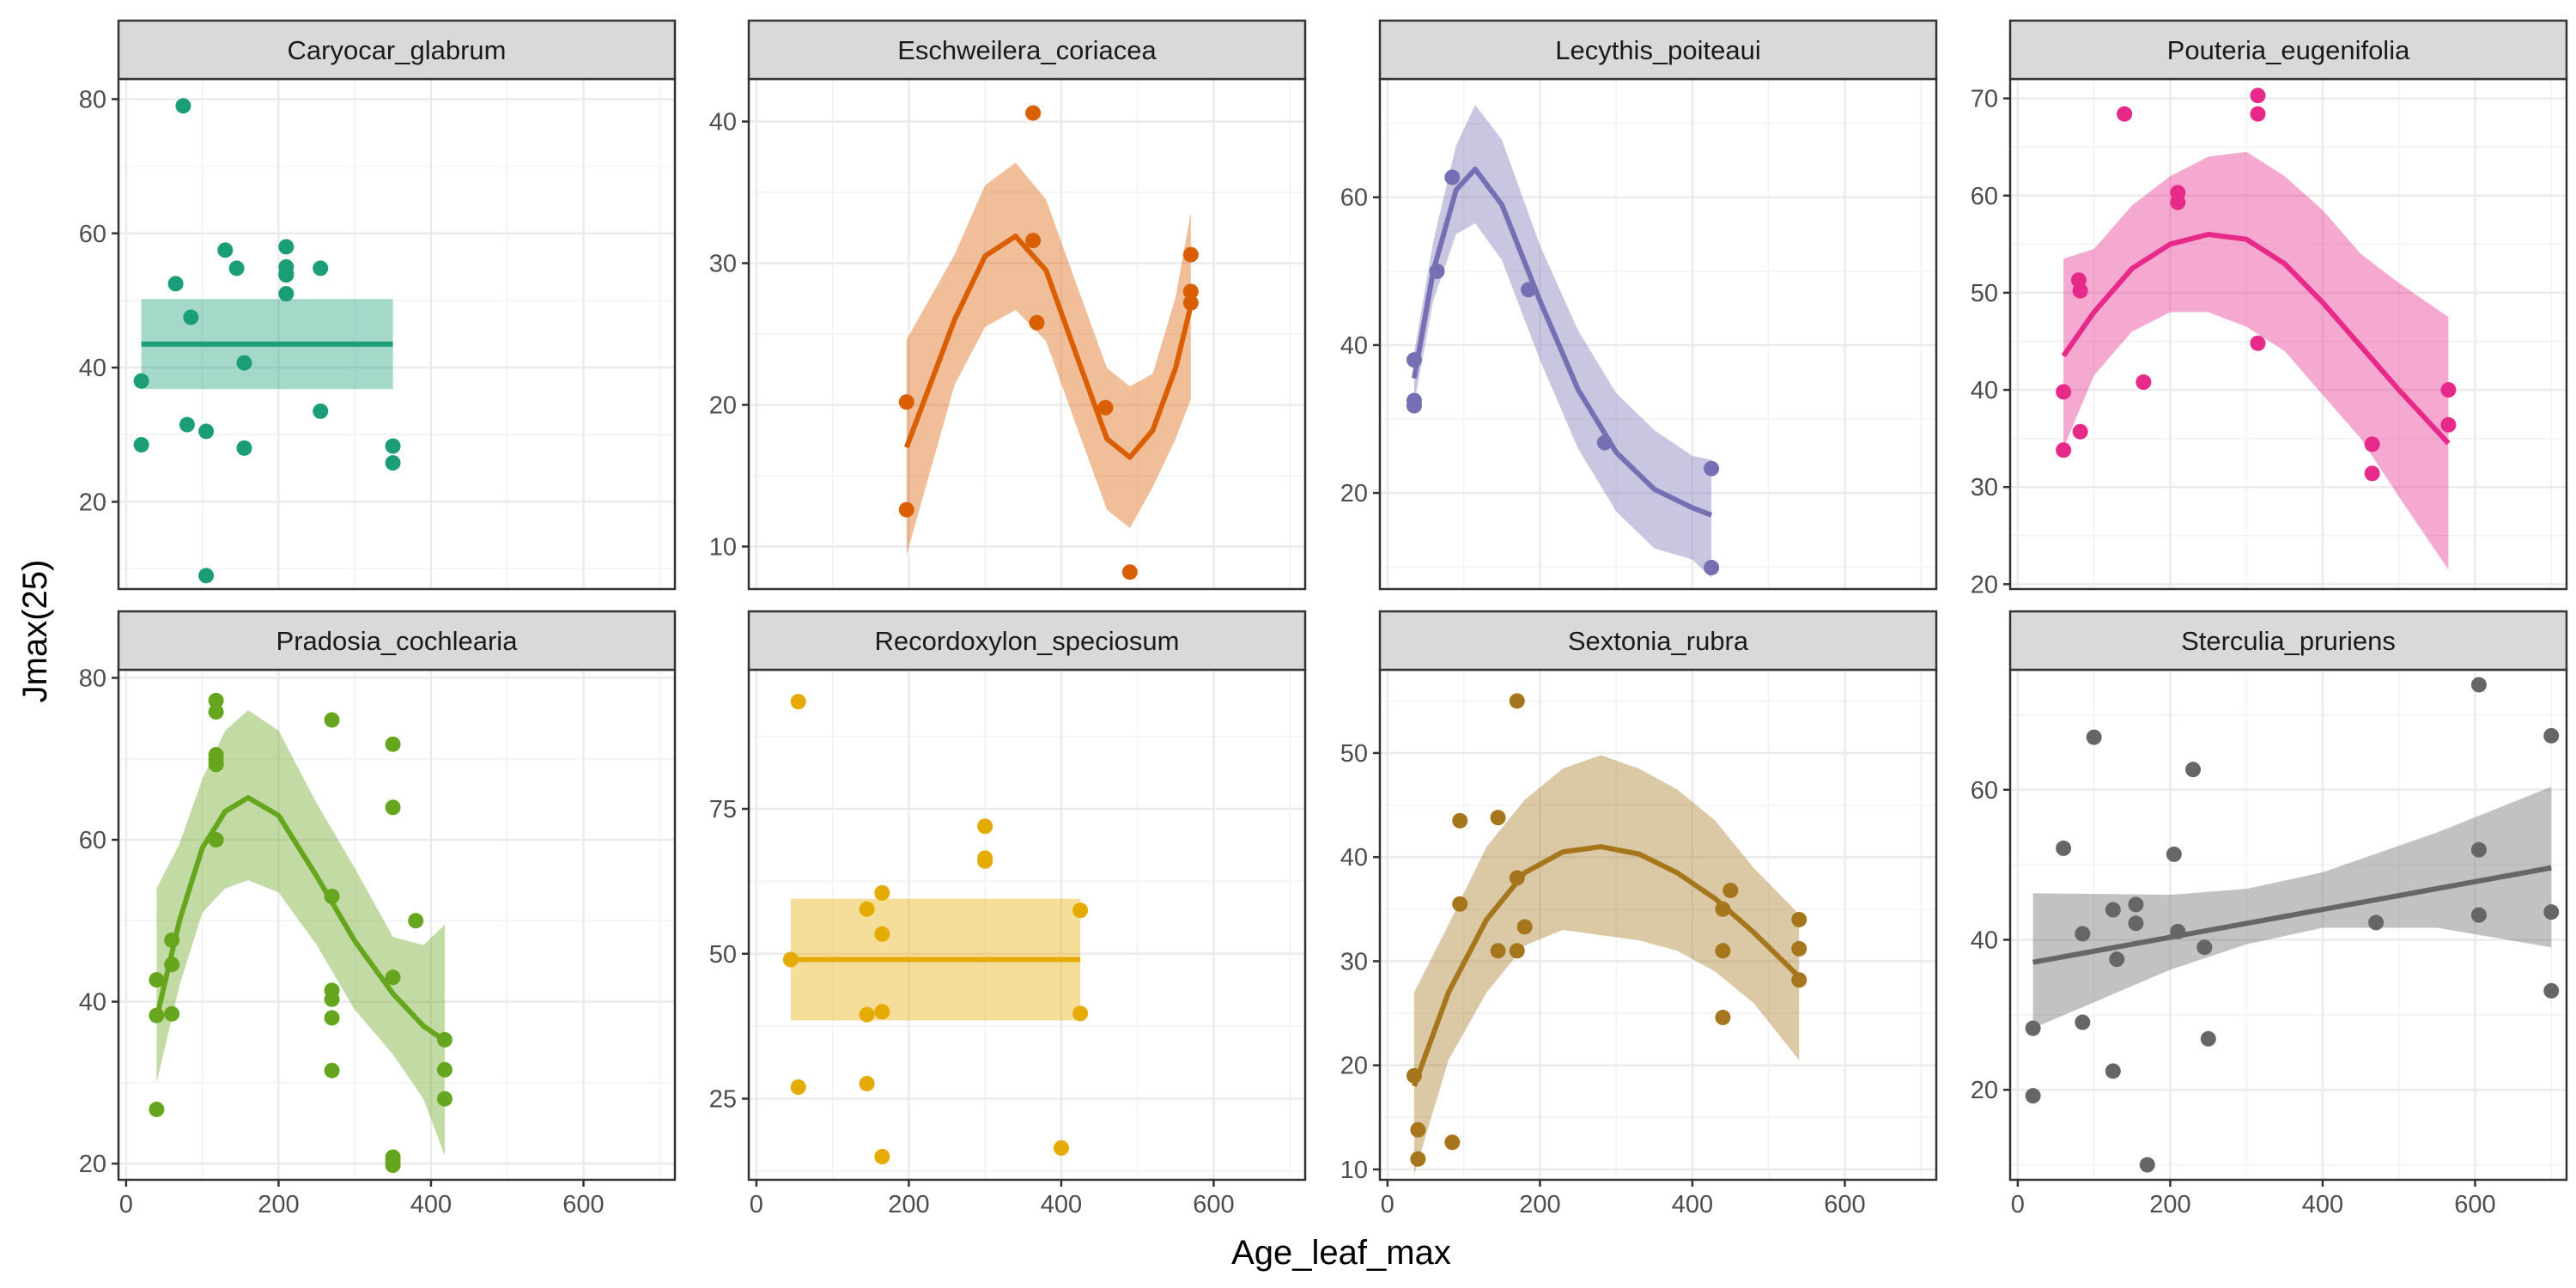 The height and width of the screenshot is (1288, 2576). What do you see at coordinates (1354, 1170) in the screenshot?
I see `y-tick-label: 10` at bounding box center [1354, 1170].